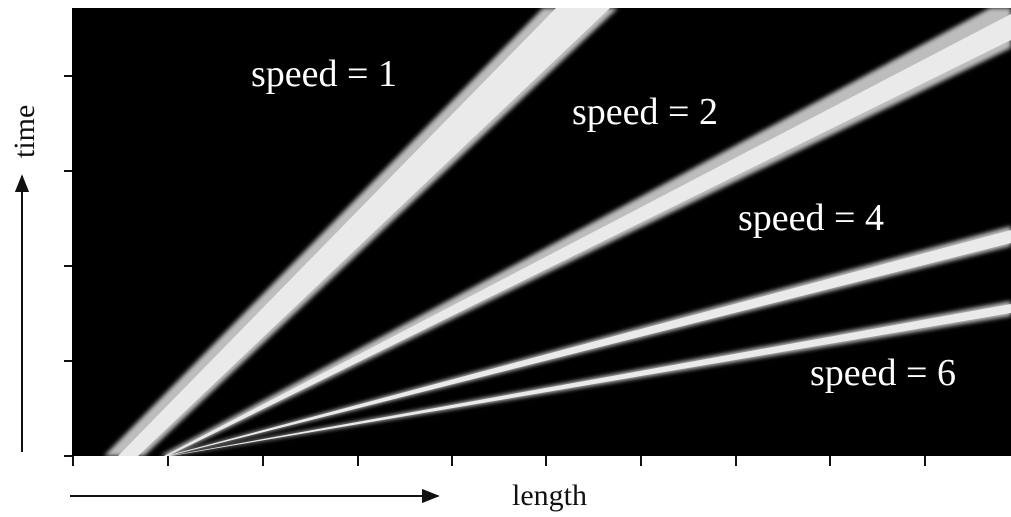  I want to click on x-axis-label: length, so click(549, 495).